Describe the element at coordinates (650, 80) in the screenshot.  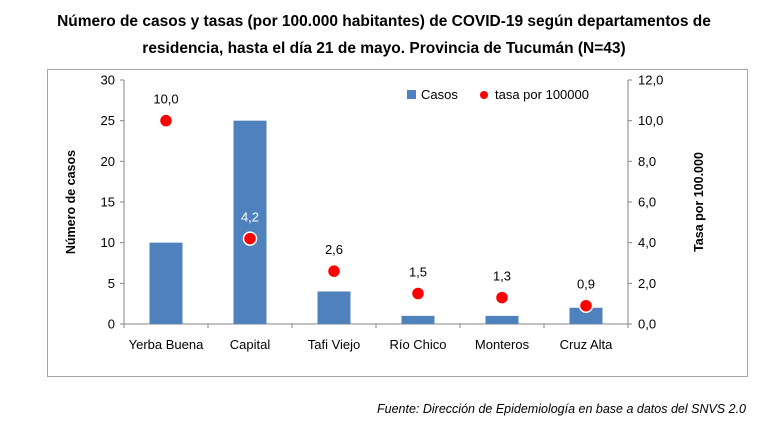
I see `y-right-tick-label: 12,0` at that location.